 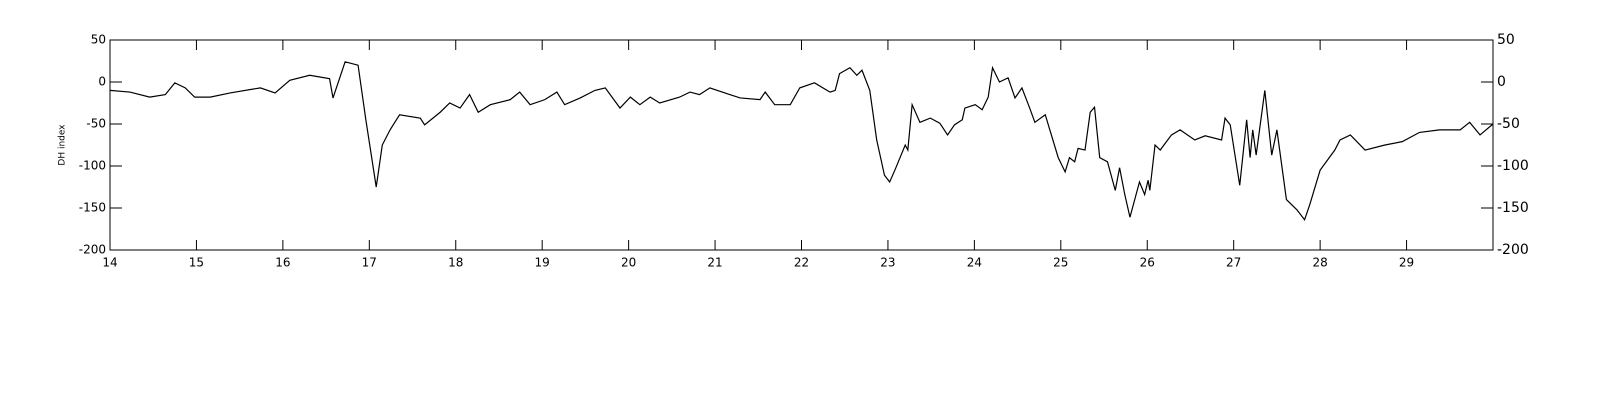 I want to click on x-tick-label: 29, so click(x=1406, y=263).